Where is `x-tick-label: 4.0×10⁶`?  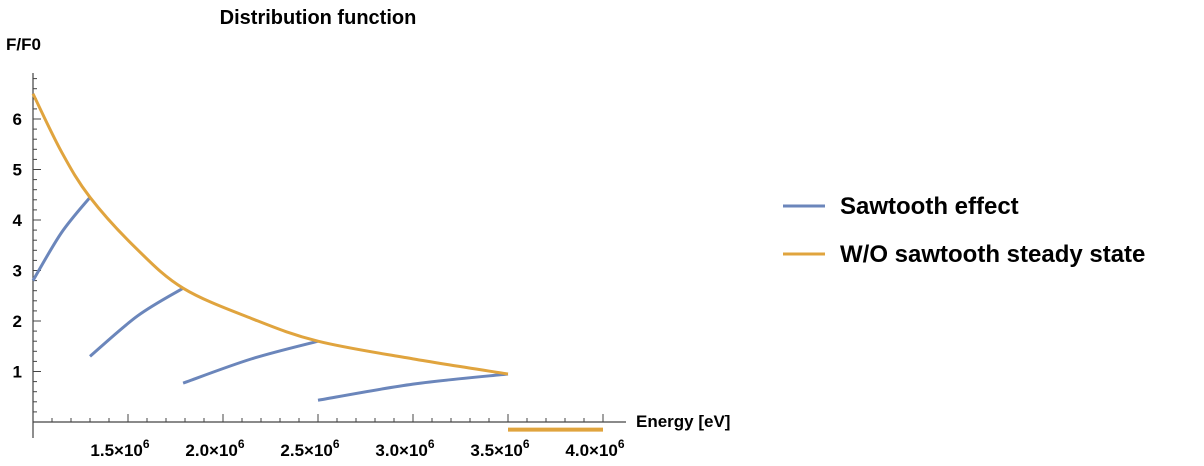 x-tick-label: 4.0×10⁶ is located at coordinates (594, 448).